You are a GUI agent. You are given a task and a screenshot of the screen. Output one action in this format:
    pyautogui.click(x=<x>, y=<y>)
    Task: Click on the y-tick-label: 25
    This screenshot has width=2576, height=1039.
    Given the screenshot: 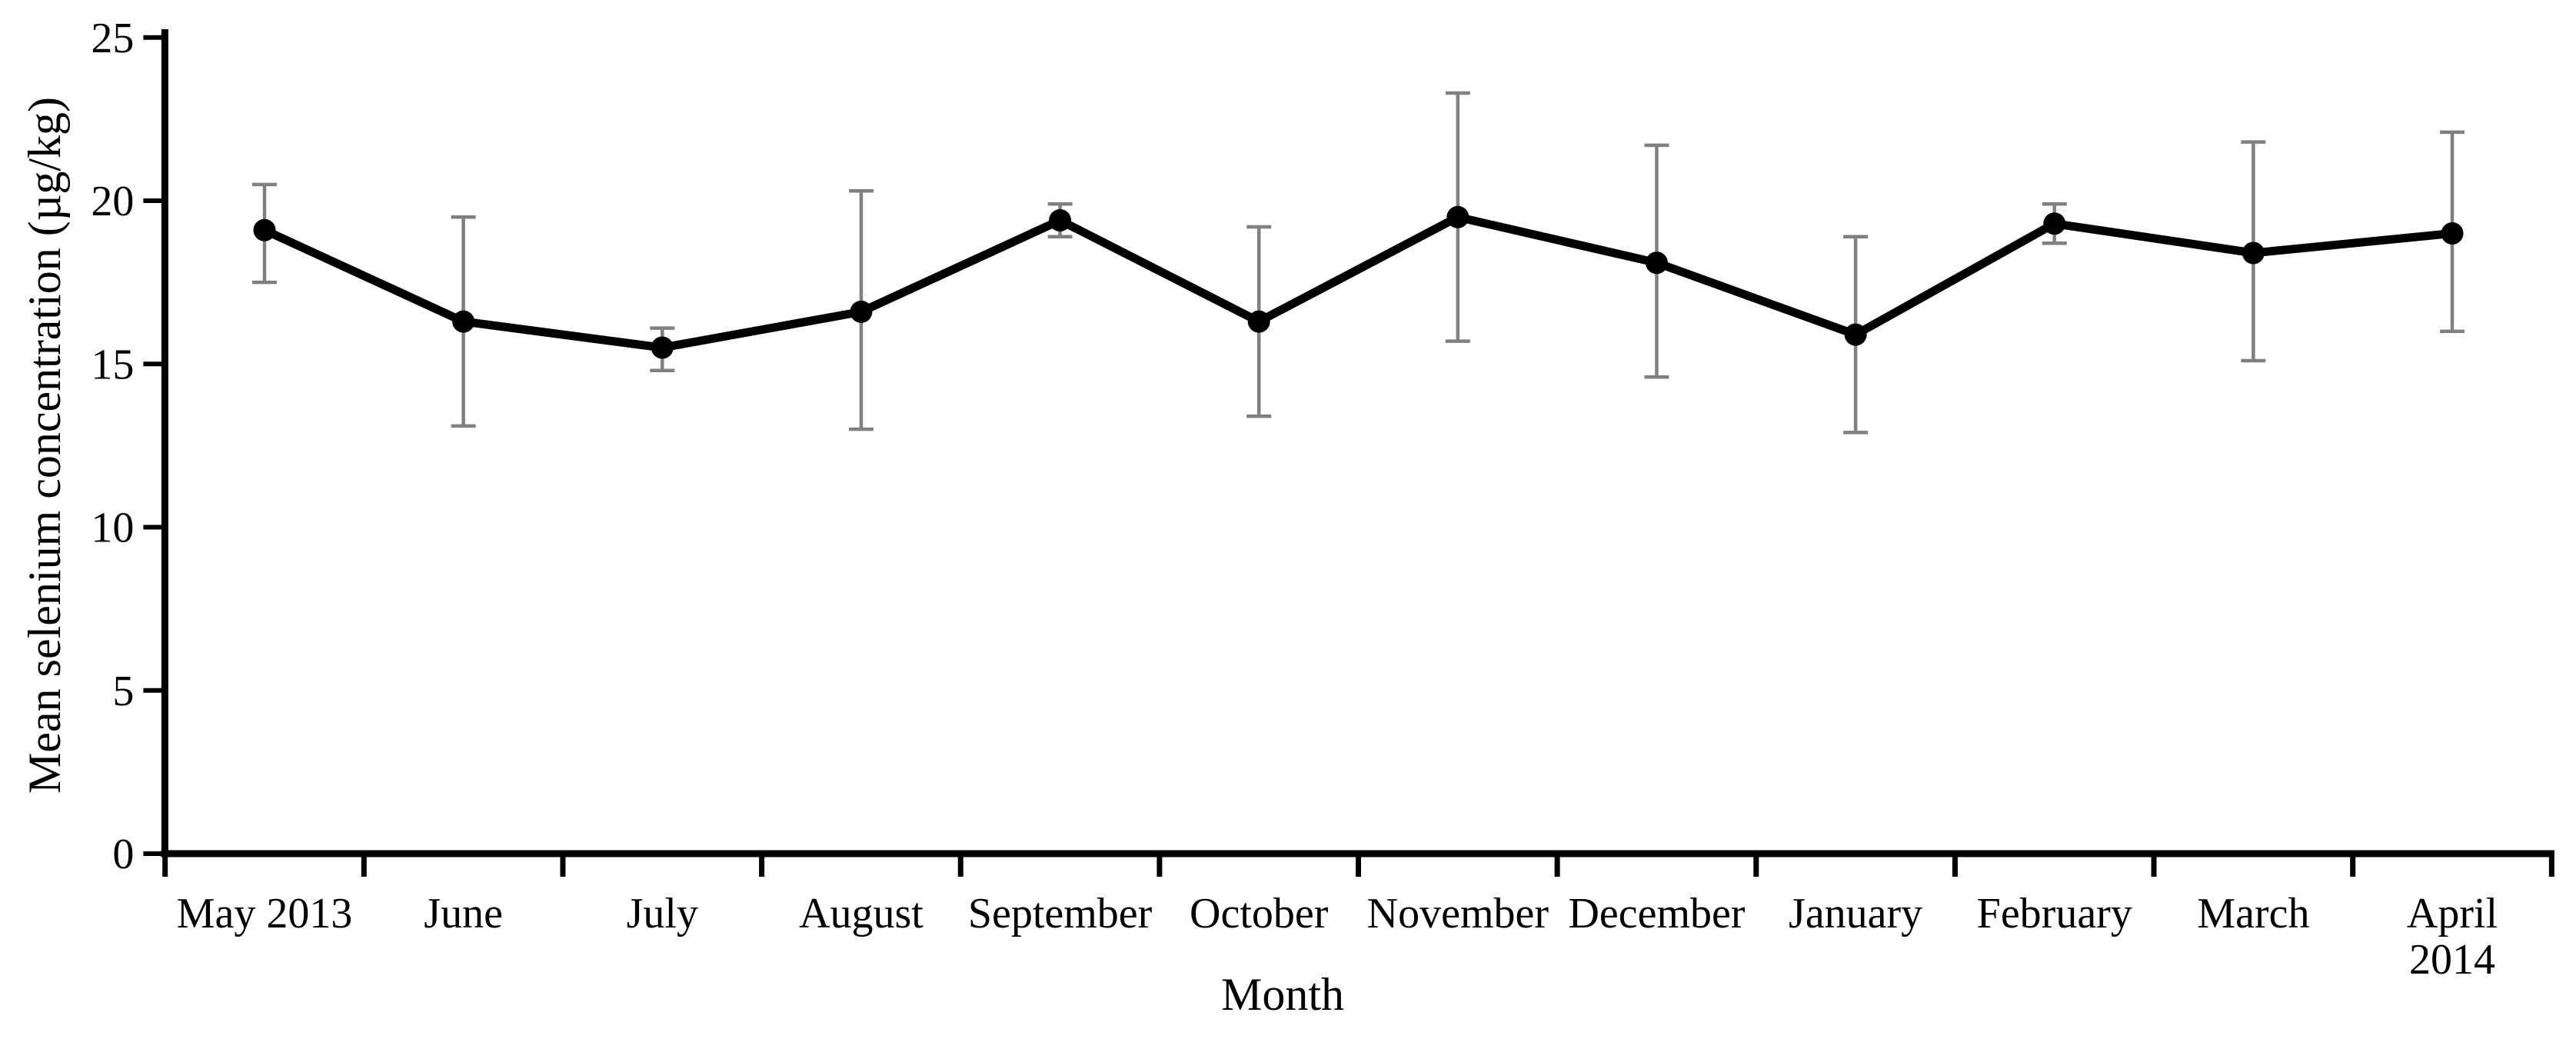 What is the action you would take?
    pyautogui.click(x=112, y=38)
    